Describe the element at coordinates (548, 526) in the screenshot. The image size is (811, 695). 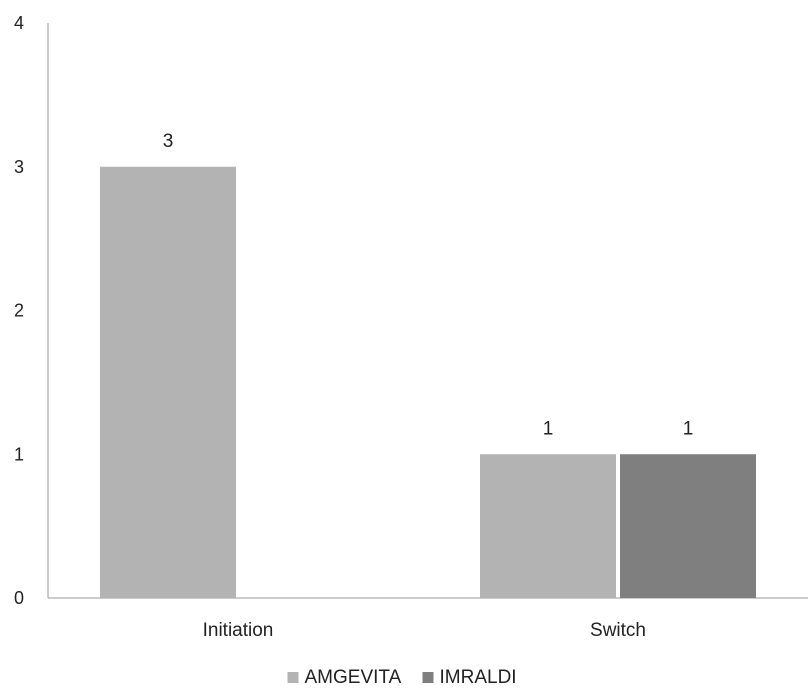
I see `bar-amgevita-switch` at that location.